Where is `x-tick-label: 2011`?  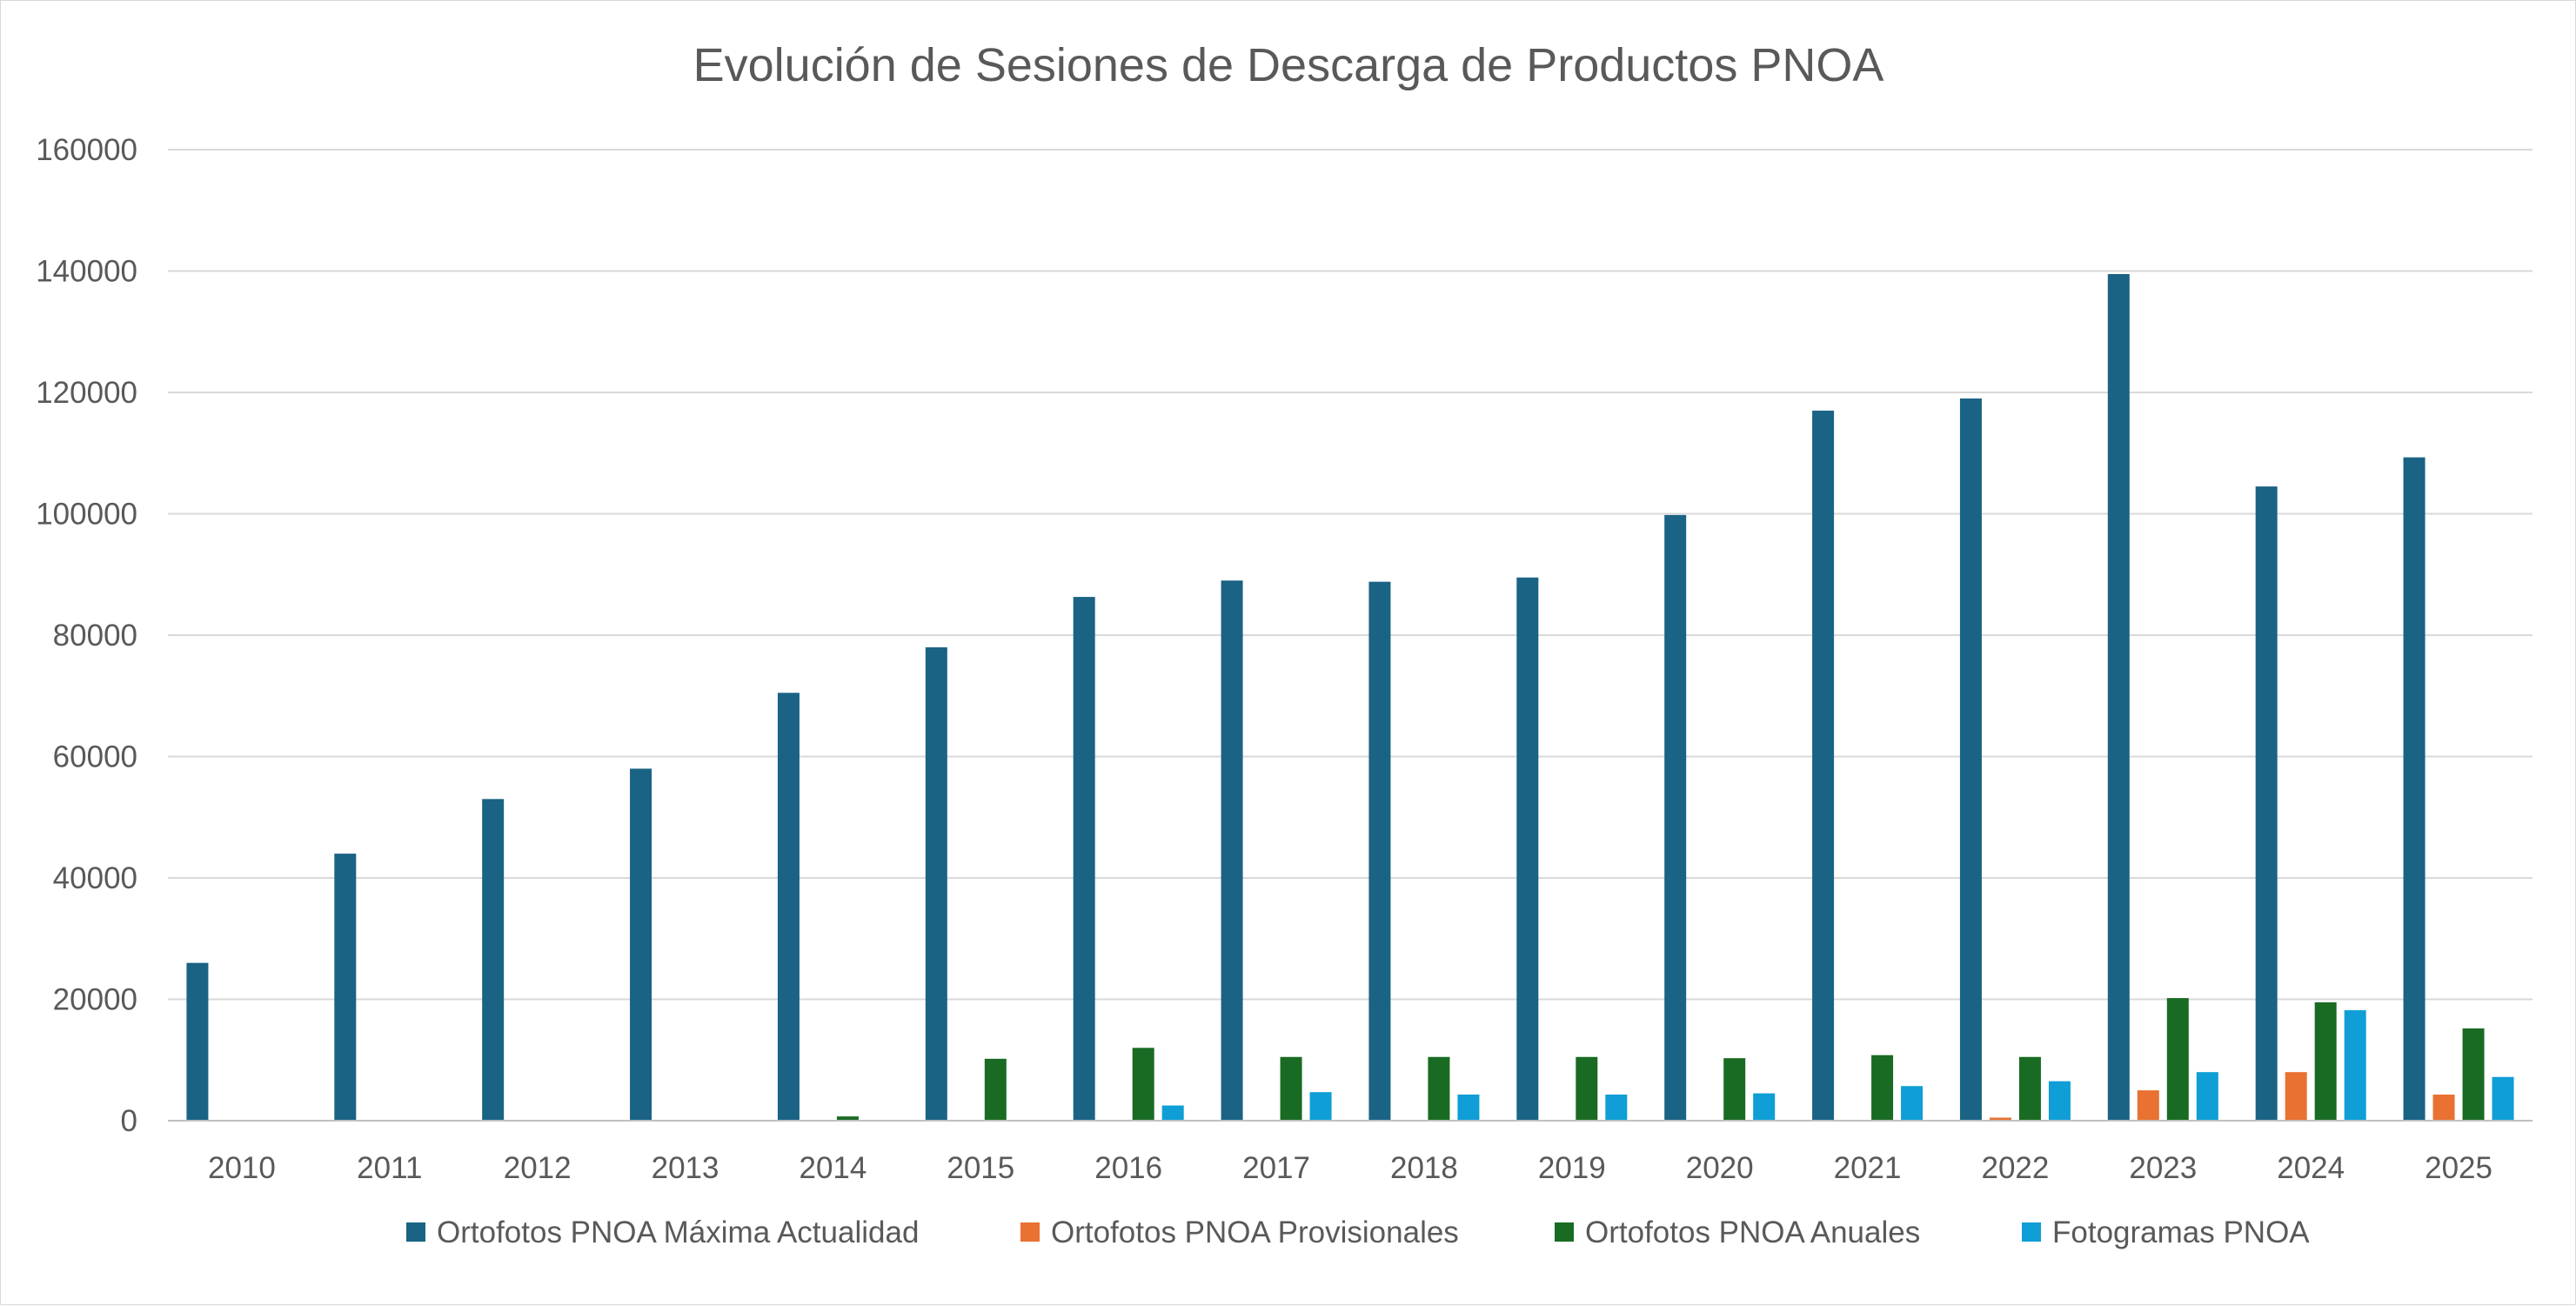
x-tick-label: 2011 is located at coordinates (389, 1168).